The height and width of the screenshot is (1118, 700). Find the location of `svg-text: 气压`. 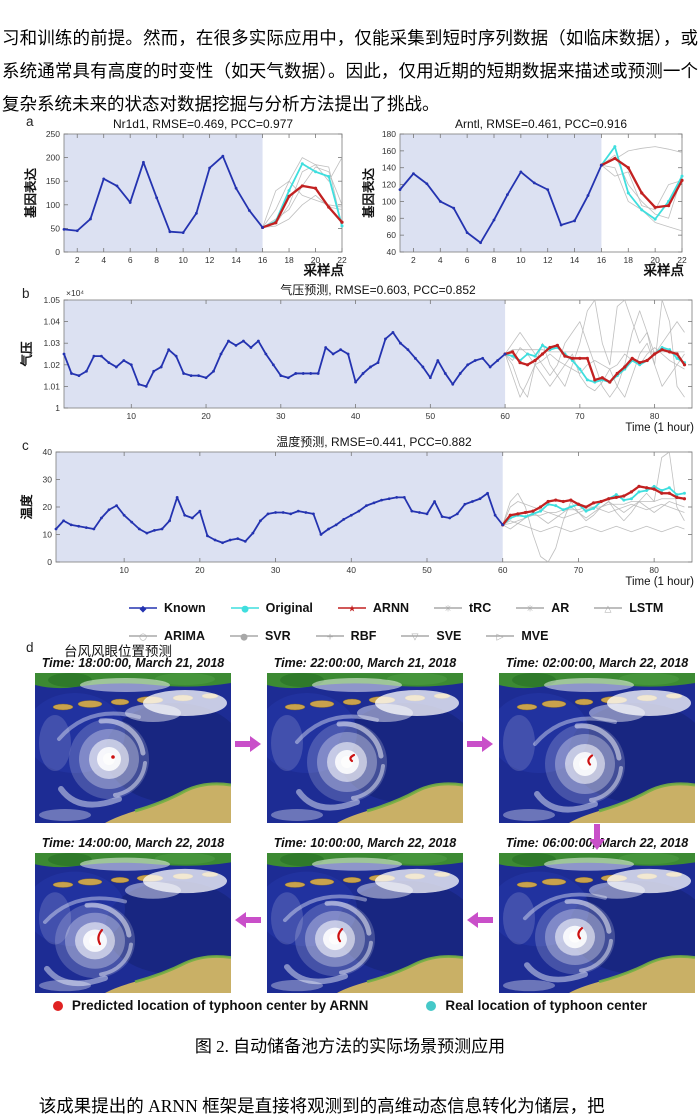

svg-text: 气压 is located at coordinates (27, 354).